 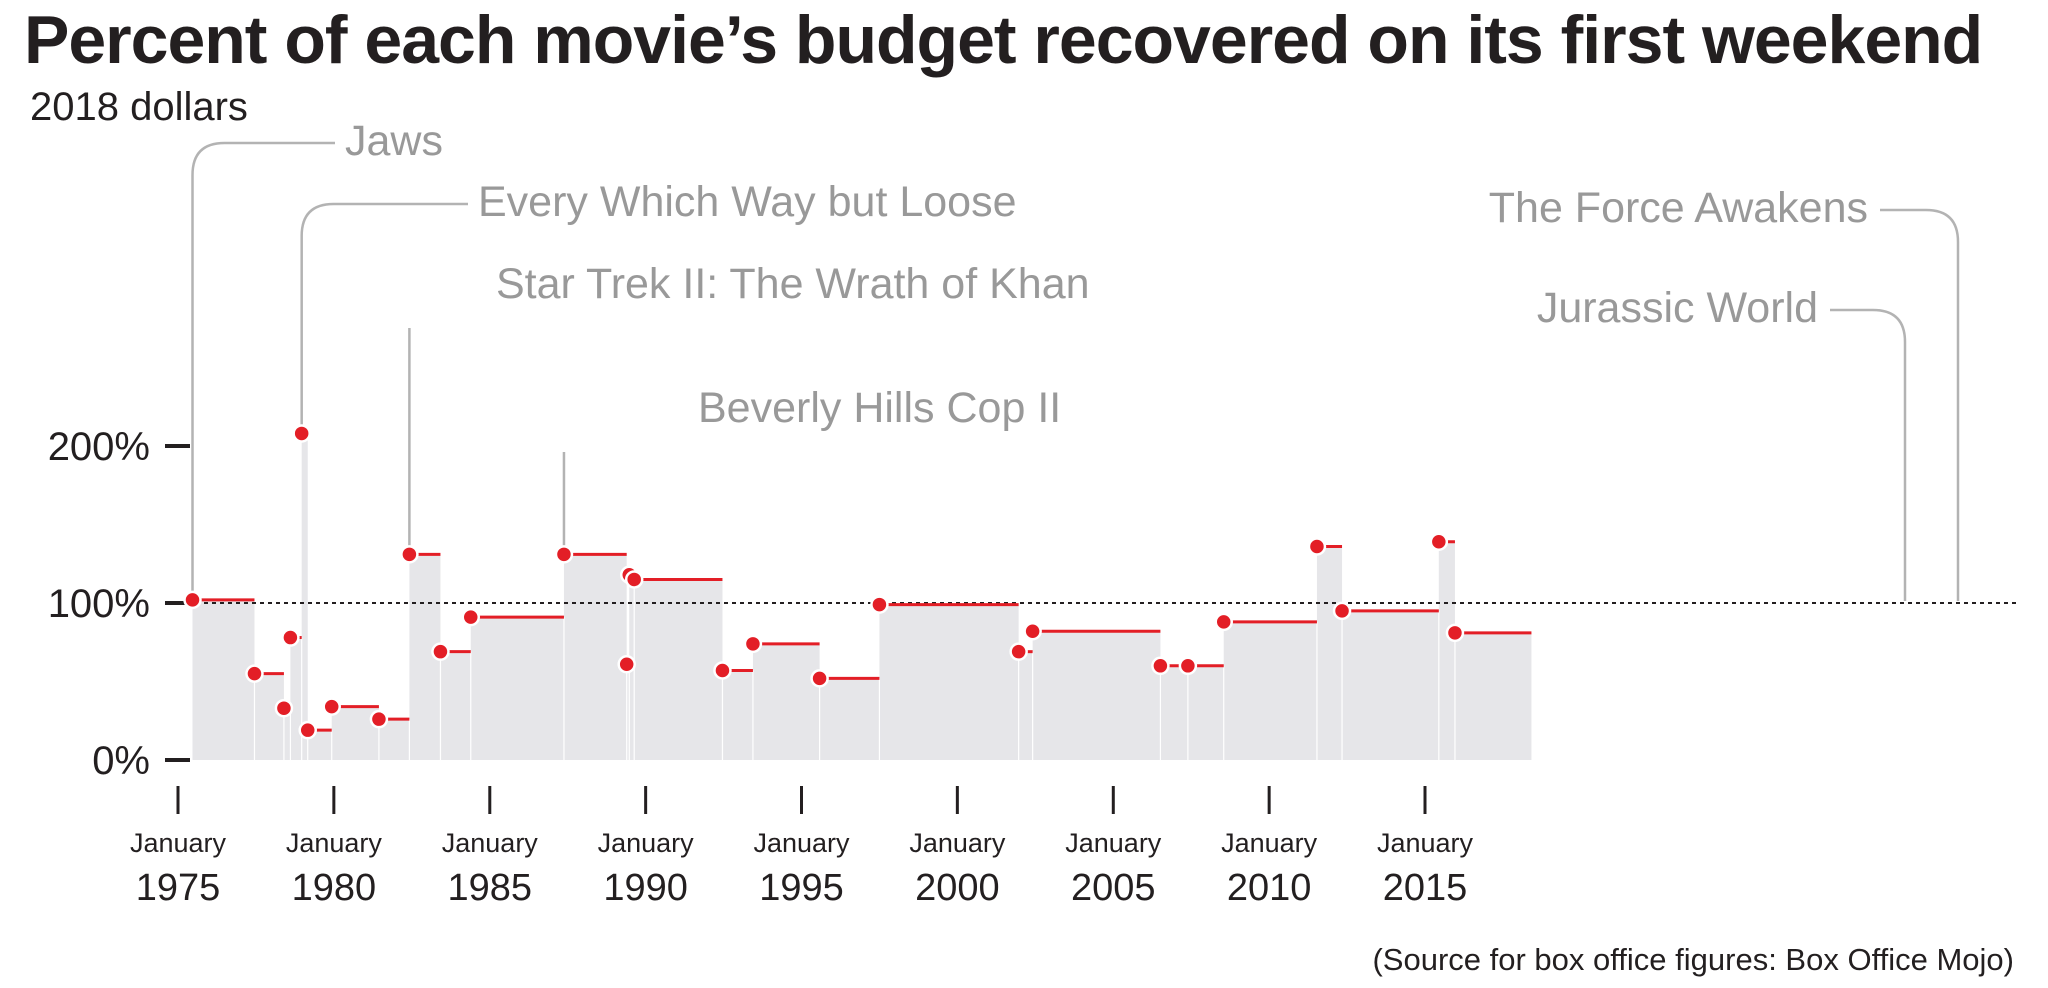 I want to click on annotation-label: Jaws, so click(x=394, y=141).